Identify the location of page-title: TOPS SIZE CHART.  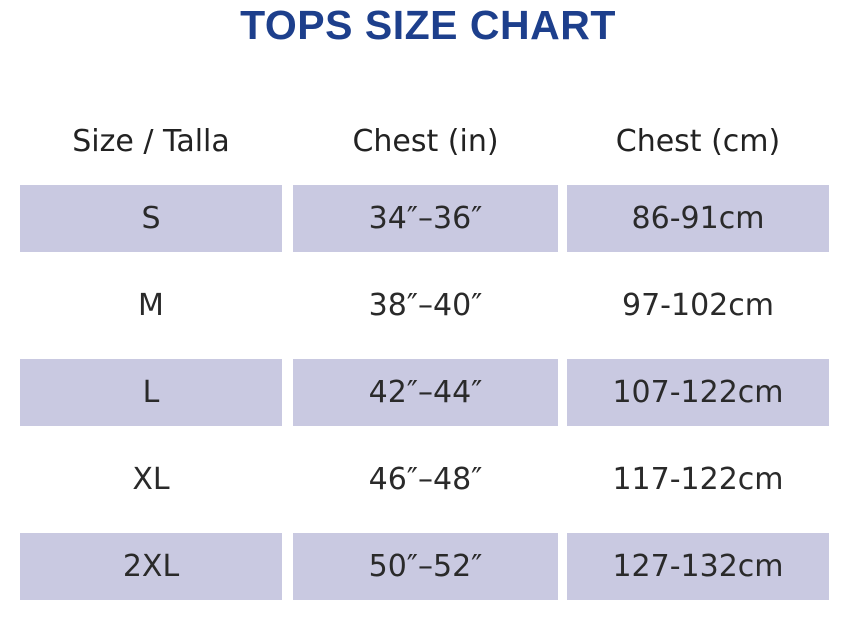
(428, 25).